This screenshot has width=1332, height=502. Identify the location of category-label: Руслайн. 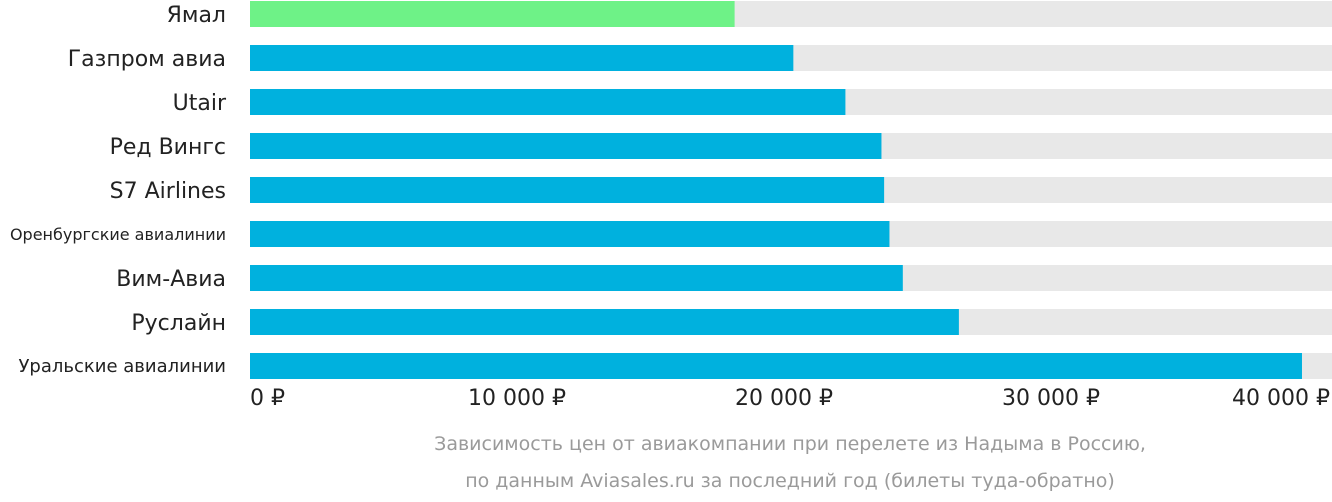
(178, 323).